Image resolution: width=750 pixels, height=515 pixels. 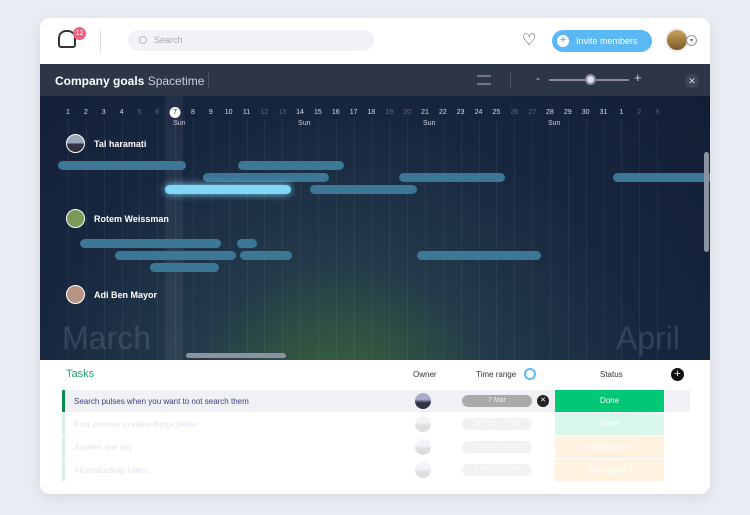 I want to click on day-label: 14, so click(x=300, y=112).